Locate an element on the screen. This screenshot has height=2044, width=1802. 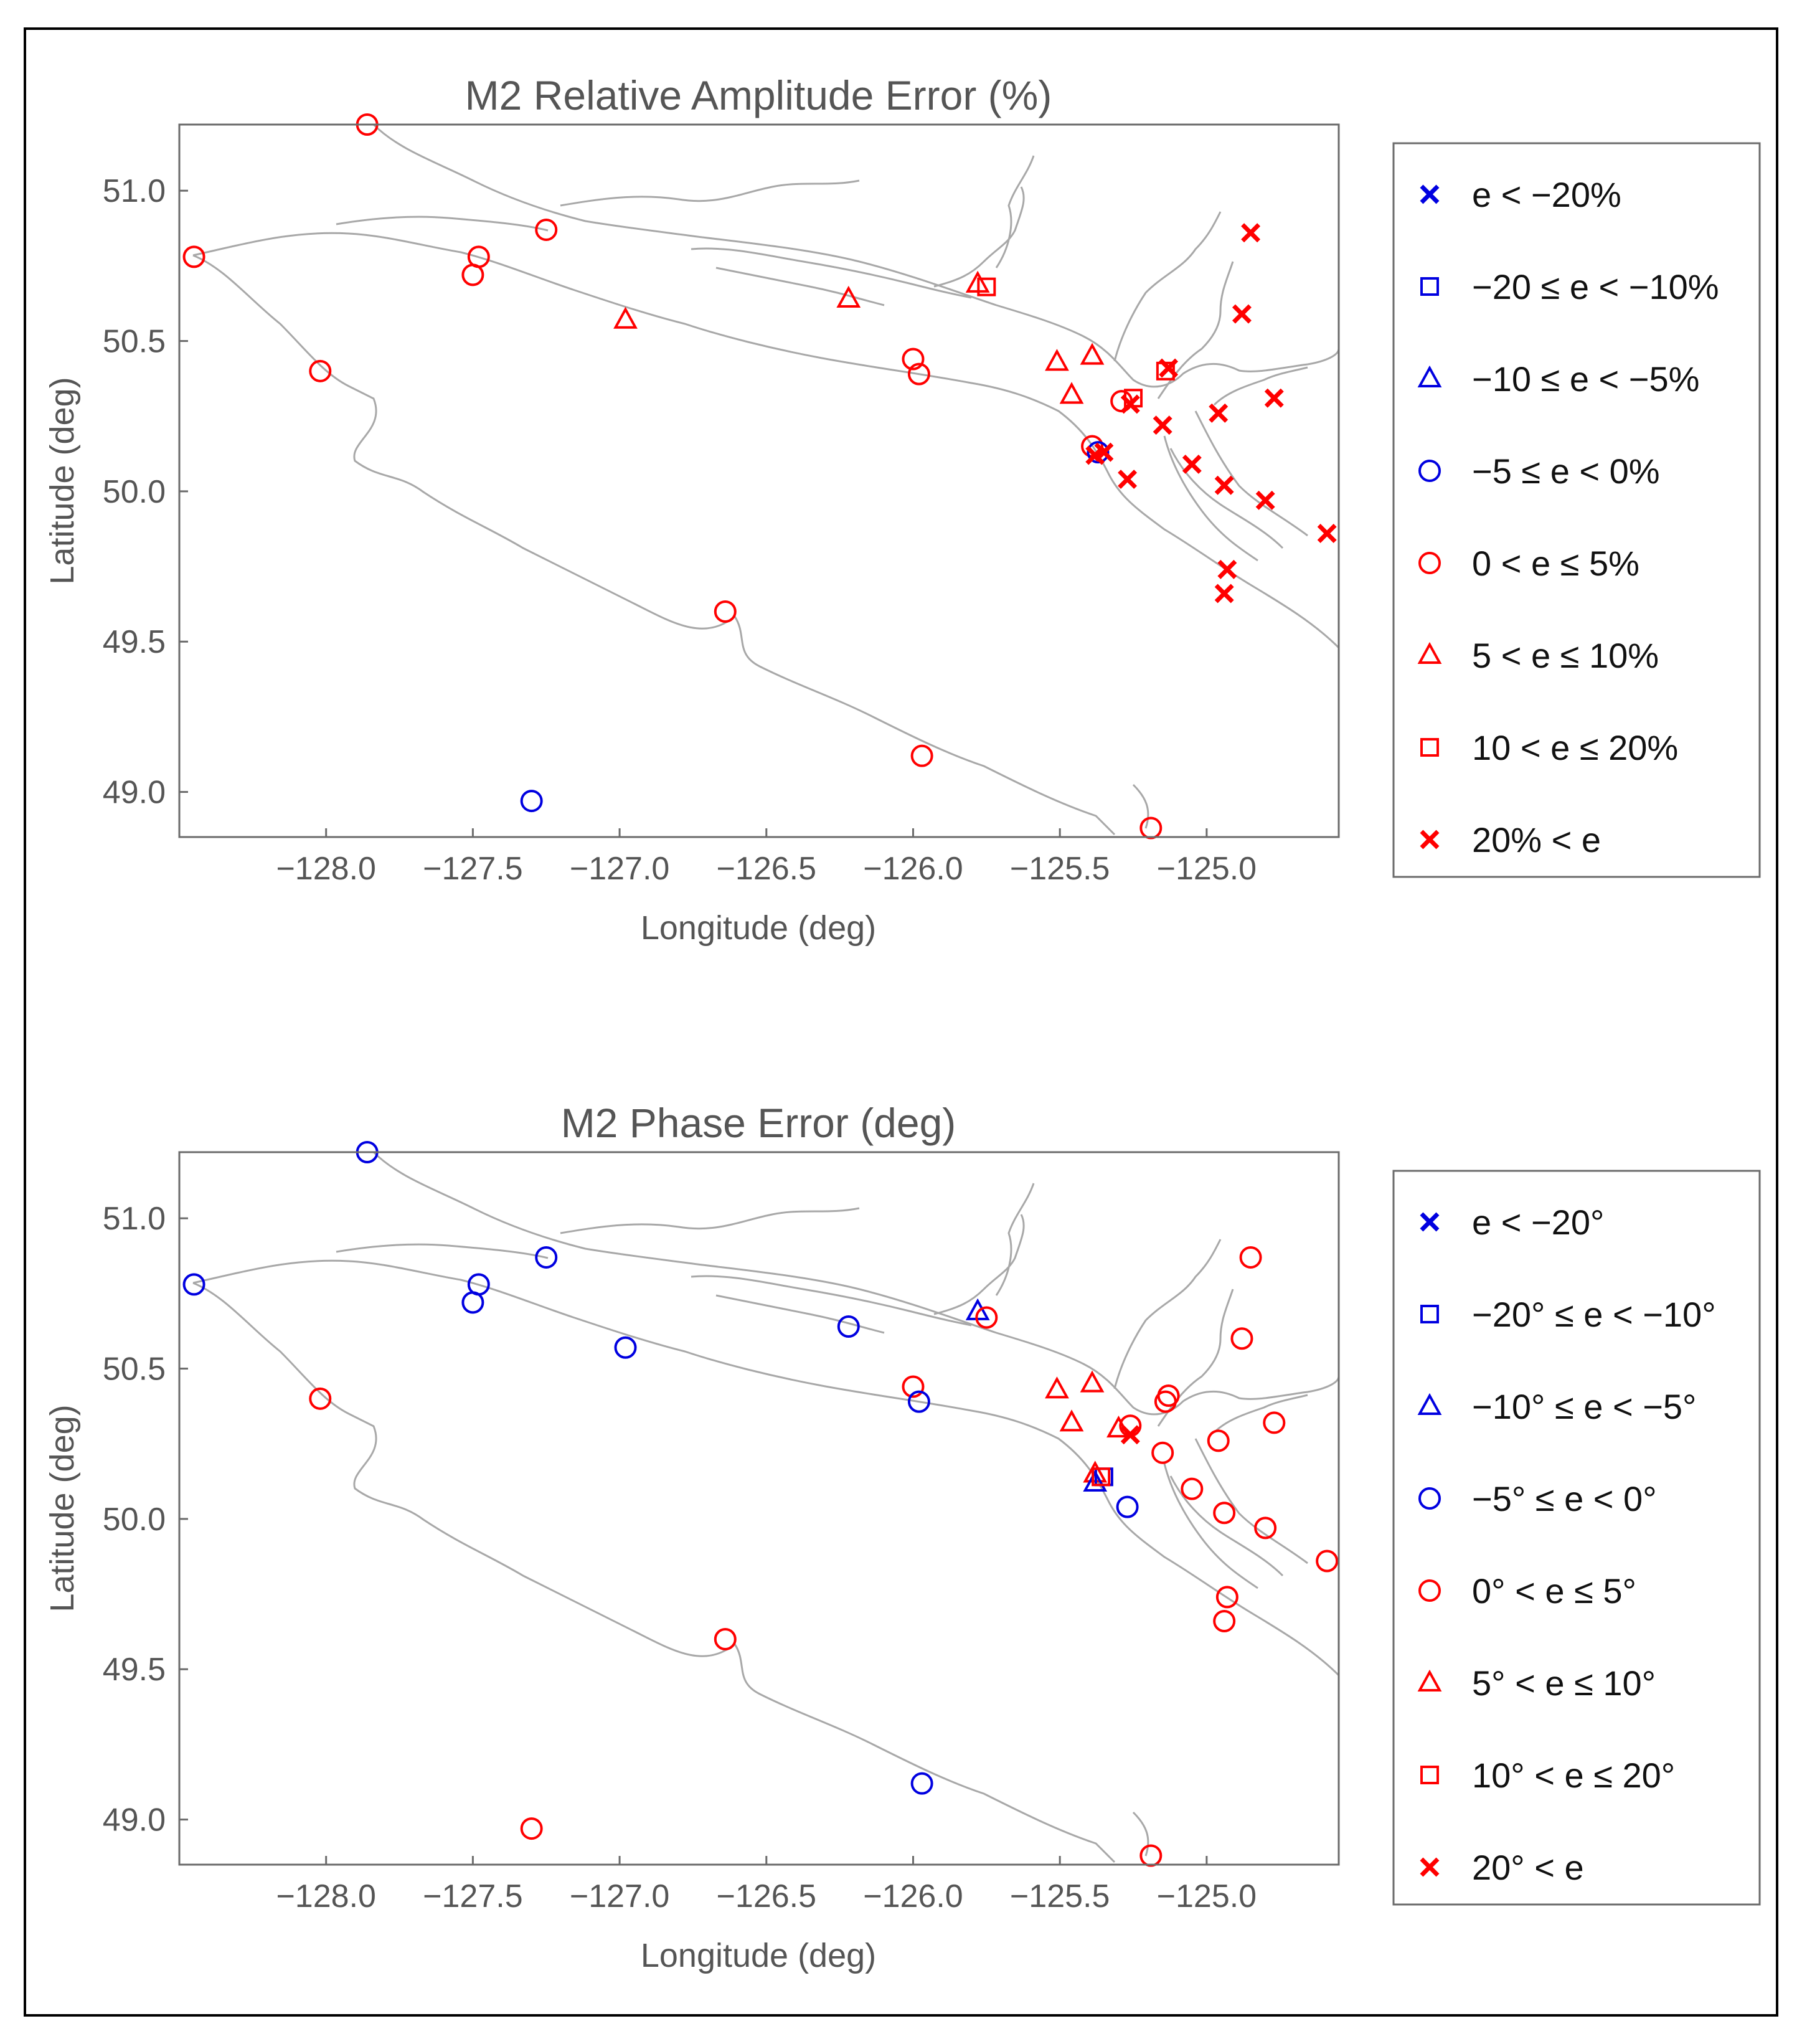
legend-item: 10 < e ≤ 20% is located at coordinates (1549, 748).